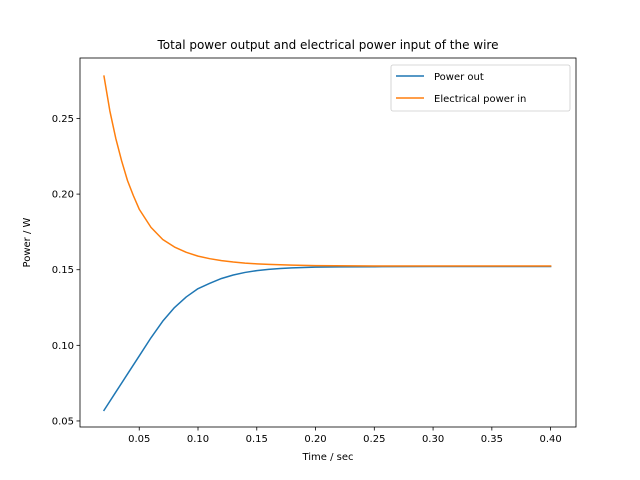 The width and height of the screenshot is (640, 480). Describe the element at coordinates (63, 346) in the screenshot. I see `y-tick-label: 0.10` at that location.